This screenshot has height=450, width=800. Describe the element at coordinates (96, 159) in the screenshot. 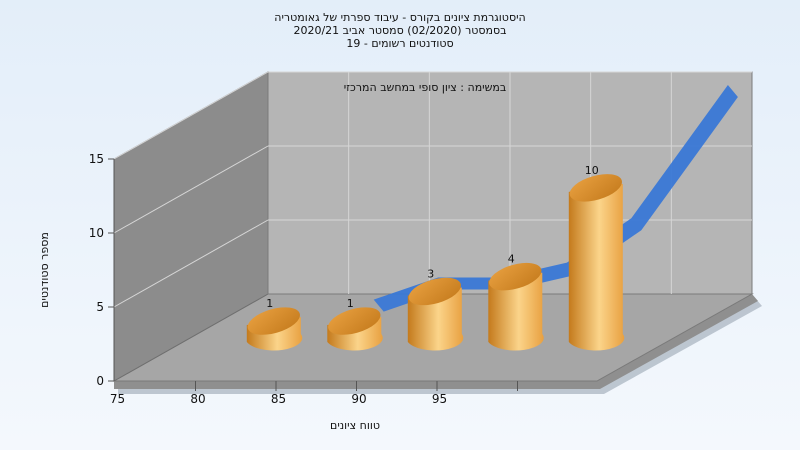

I see `y-tick-label: 15` at that location.